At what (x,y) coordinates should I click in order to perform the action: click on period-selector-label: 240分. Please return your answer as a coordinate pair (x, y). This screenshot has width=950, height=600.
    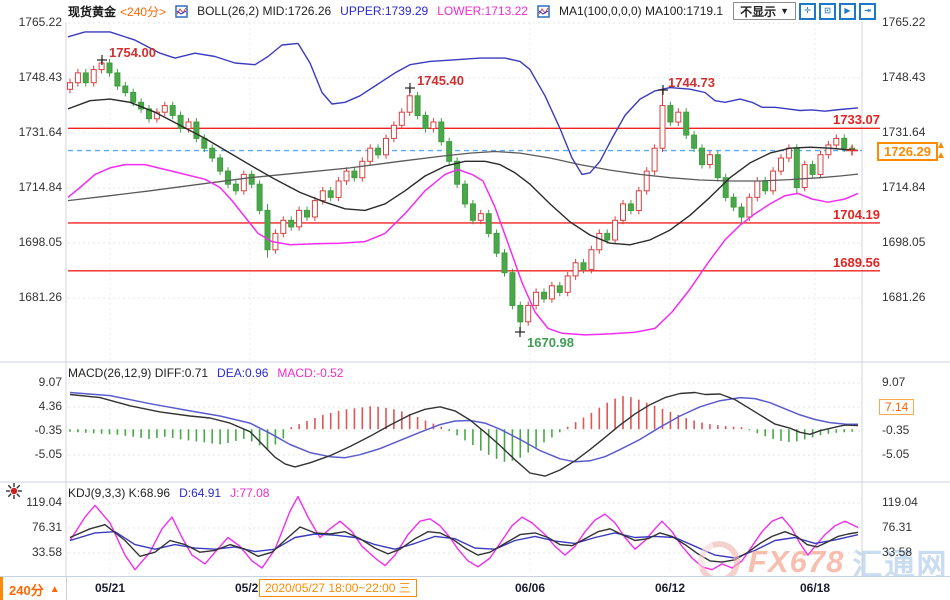
    Looking at the image, I should click on (26, 590).